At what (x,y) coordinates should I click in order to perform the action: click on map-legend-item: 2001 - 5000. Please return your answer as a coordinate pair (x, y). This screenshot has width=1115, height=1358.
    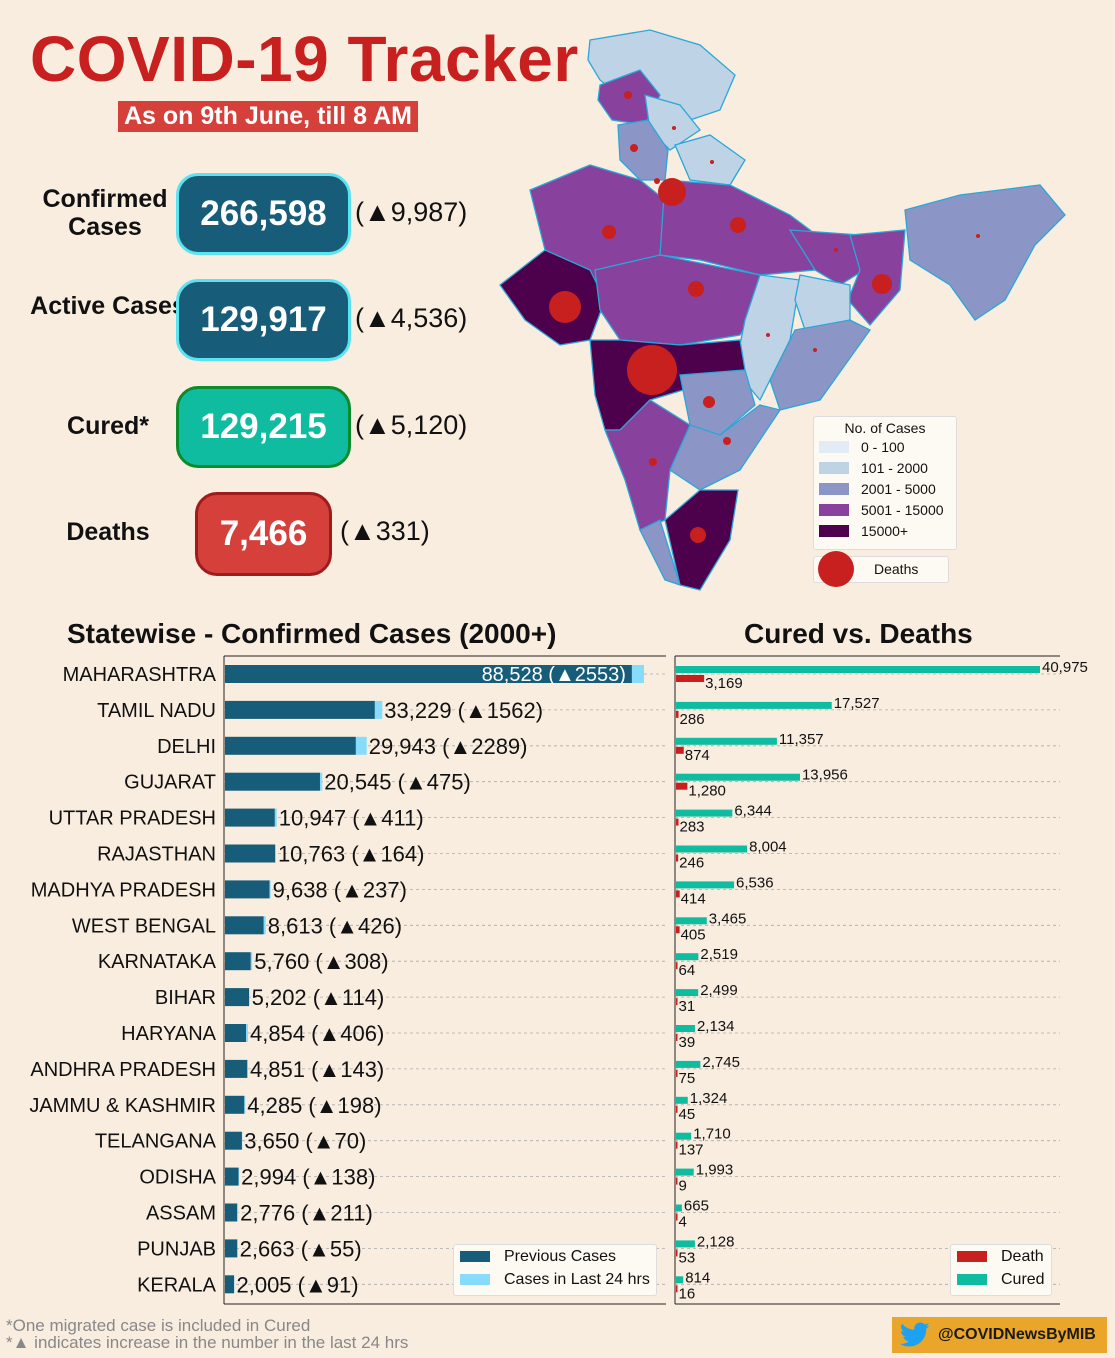
    Looking at the image, I should click on (898, 488).